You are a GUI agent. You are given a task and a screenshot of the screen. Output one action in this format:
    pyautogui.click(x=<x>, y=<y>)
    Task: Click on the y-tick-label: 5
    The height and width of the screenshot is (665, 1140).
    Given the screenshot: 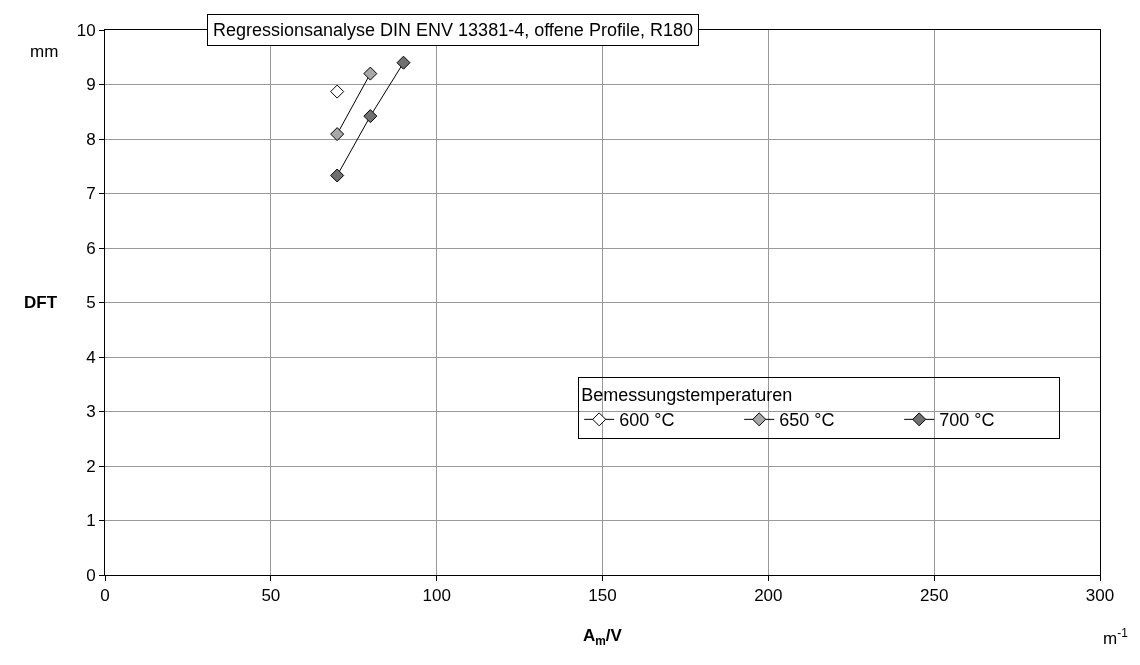 What is the action you would take?
    pyautogui.click(x=91, y=303)
    